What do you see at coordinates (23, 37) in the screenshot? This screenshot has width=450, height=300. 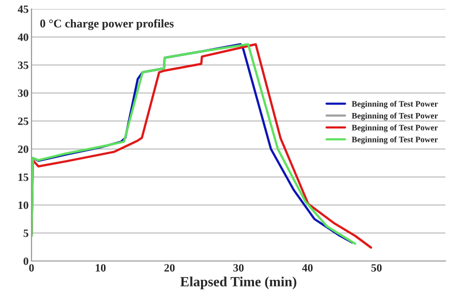 I see `y-tick-label: 40` at bounding box center [23, 37].